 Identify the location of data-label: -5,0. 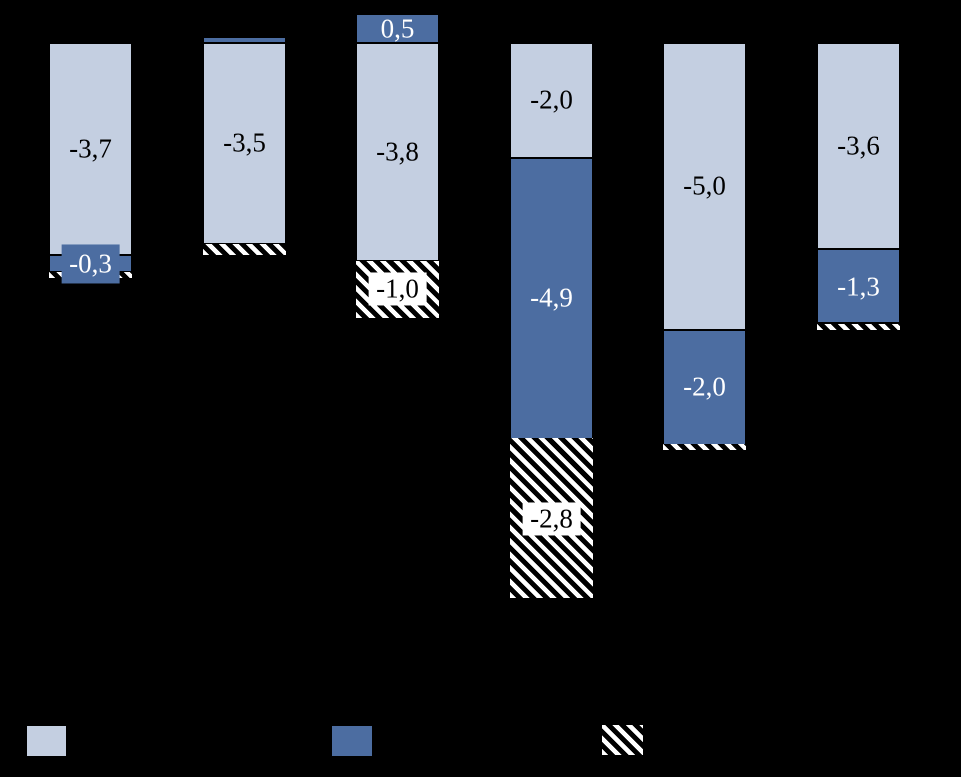
(704, 185).